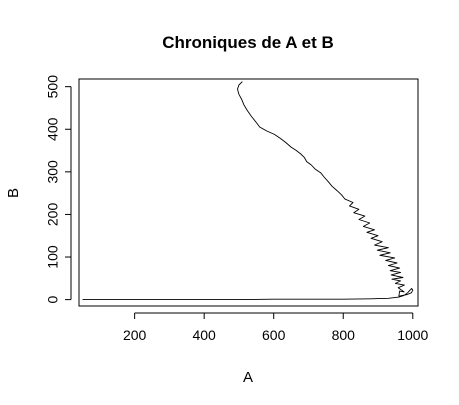  I want to click on y-tick-label: 200, so click(53, 215).